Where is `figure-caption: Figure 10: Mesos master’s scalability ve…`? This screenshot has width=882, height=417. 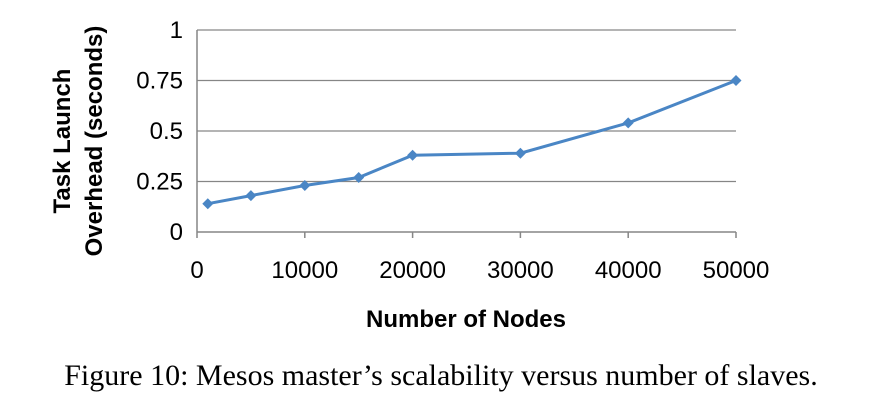 figure-caption: Figure 10: Mesos master’s scalability ve… is located at coordinates (441, 376).